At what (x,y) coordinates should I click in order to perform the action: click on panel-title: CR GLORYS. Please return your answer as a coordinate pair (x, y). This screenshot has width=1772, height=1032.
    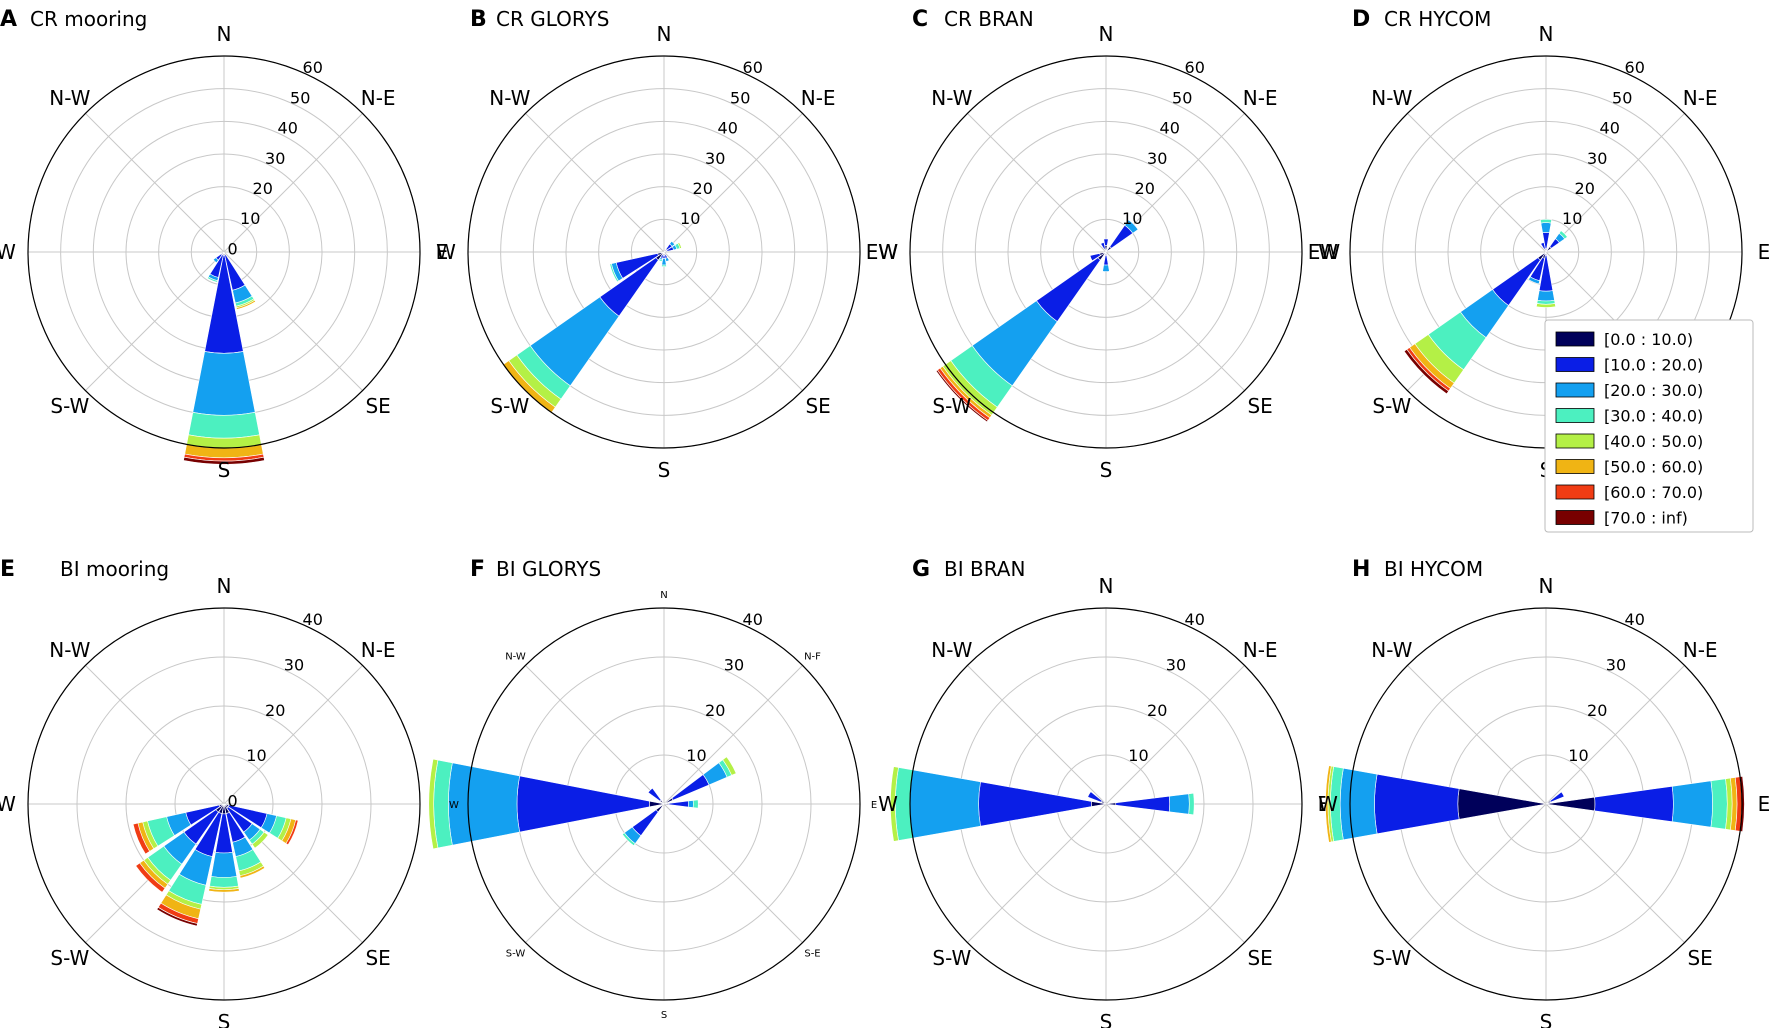
    Looking at the image, I should click on (552, 19).